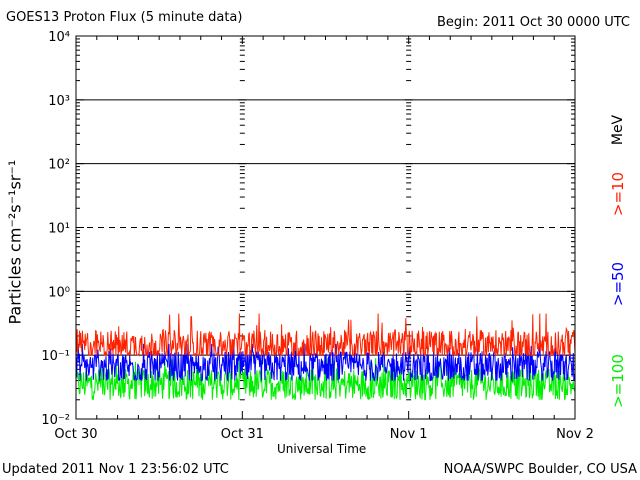 Image resolution: width=640 pixels, height=480 pixels. Describe the element at coordinates (15, 242) in the screenshot. I see `y-axis-label: Particles cm⁻²s⁻¹sr⁻¹` at that location.